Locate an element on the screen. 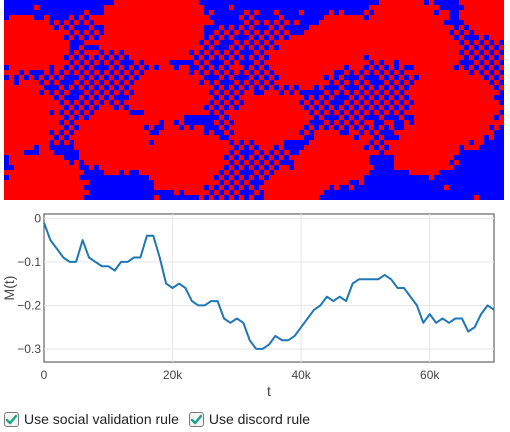  social-validation-checkbox: Use social validation rule is located at coordinates (91, 419).